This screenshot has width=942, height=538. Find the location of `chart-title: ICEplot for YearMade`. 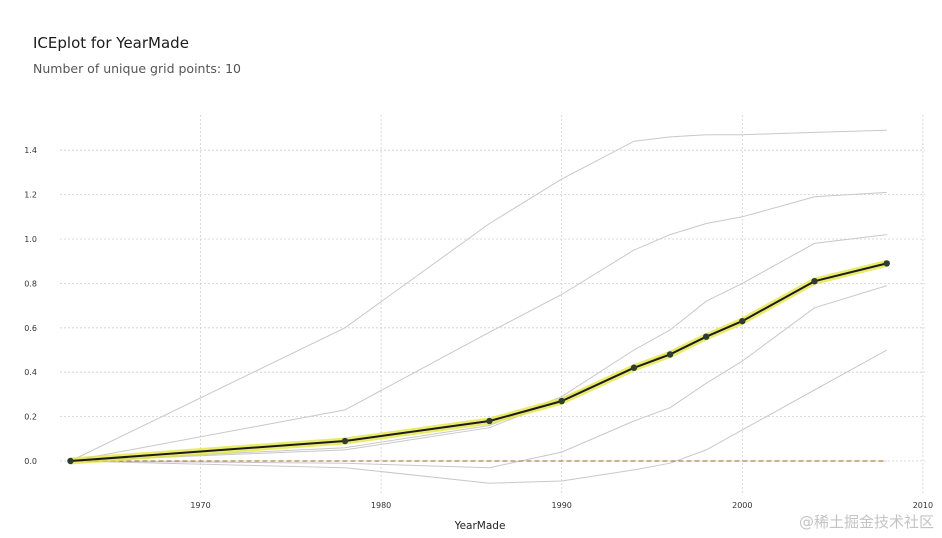

chart-title: ICEplot for YearMade is located at coordinates (111, 43).